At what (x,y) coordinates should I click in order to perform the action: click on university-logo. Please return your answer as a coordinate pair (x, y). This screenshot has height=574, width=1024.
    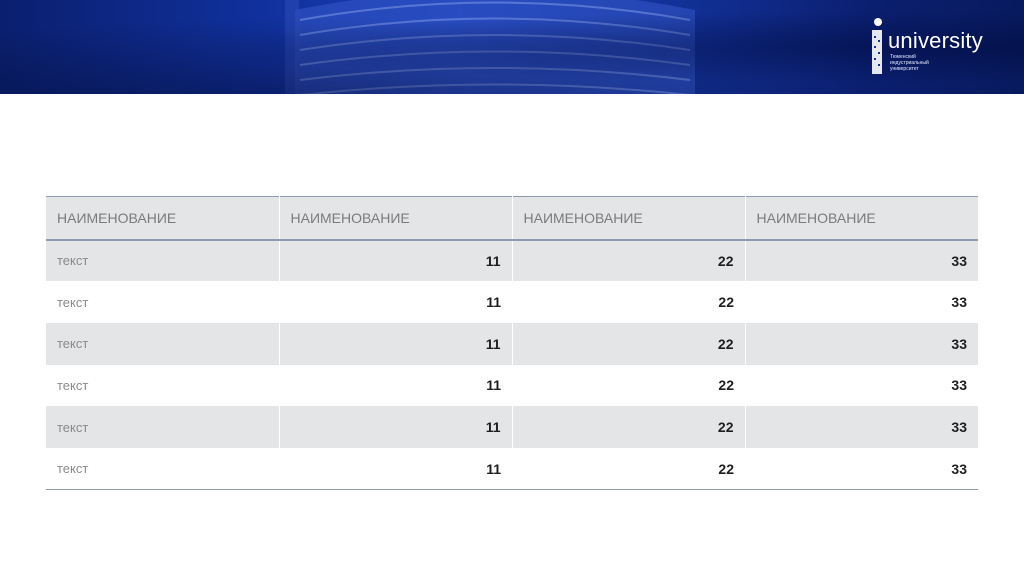
    Looking at the image, I should click on (877, 46).